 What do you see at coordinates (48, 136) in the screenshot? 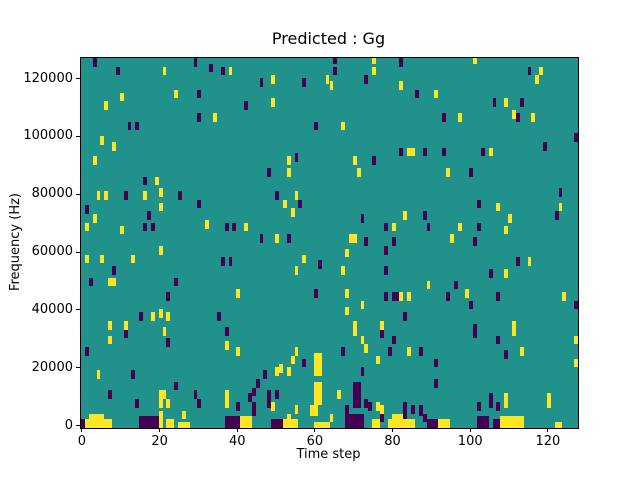
I see `y-tick-label: 100000` at bounding box center [48, 136].